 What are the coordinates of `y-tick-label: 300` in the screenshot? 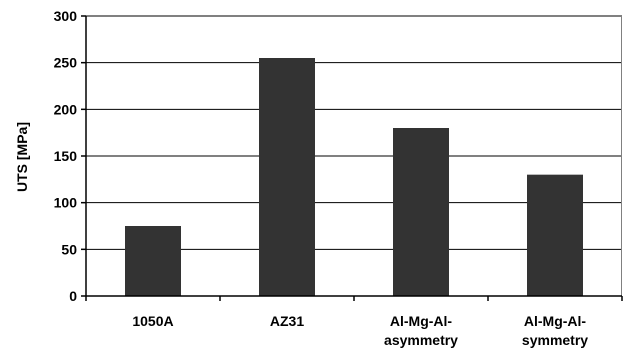 It's located at (66, 16).